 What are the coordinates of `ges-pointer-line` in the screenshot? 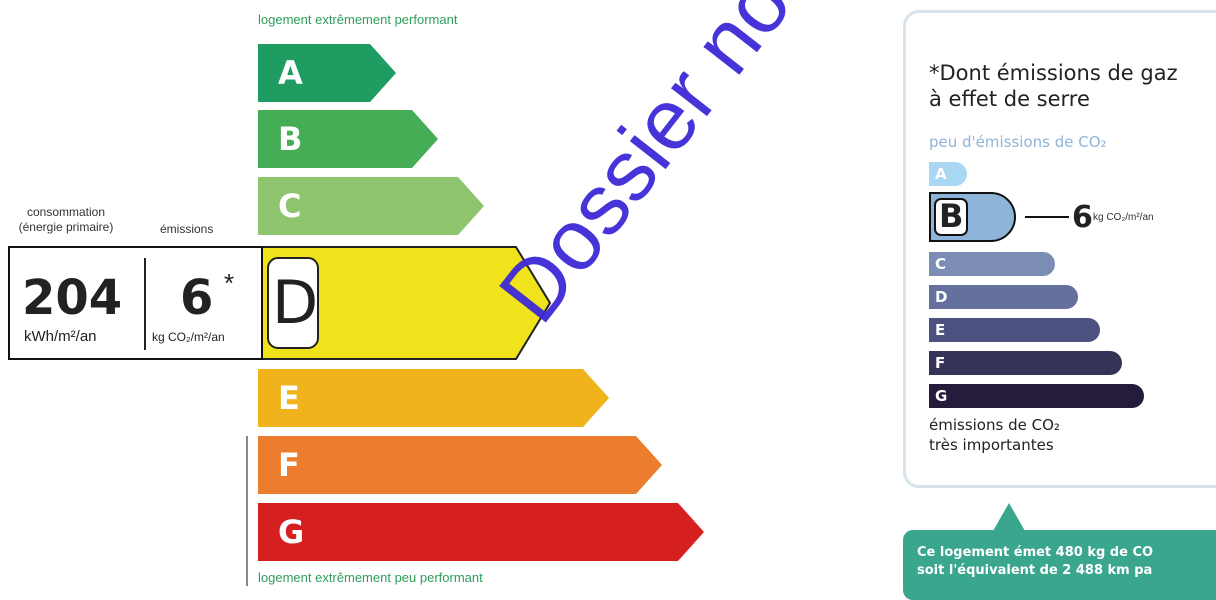 It's located at (1047, 217).